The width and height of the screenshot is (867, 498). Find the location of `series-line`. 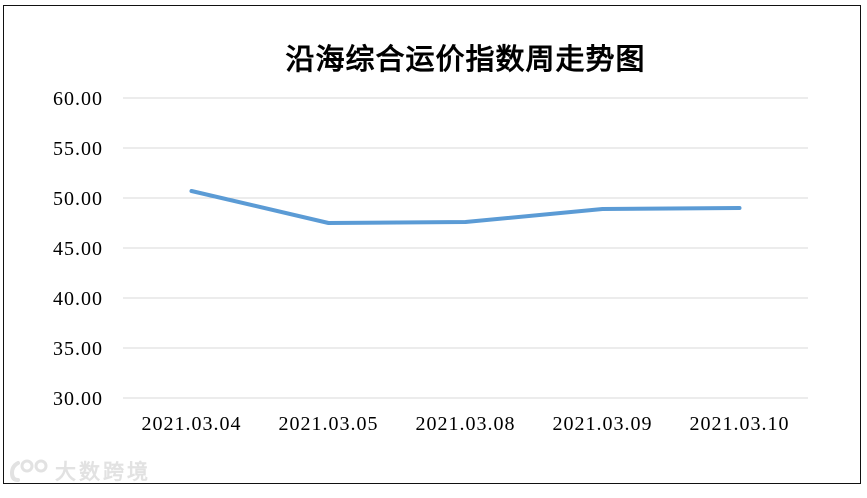

series-line is located at coordinates (465, 207).